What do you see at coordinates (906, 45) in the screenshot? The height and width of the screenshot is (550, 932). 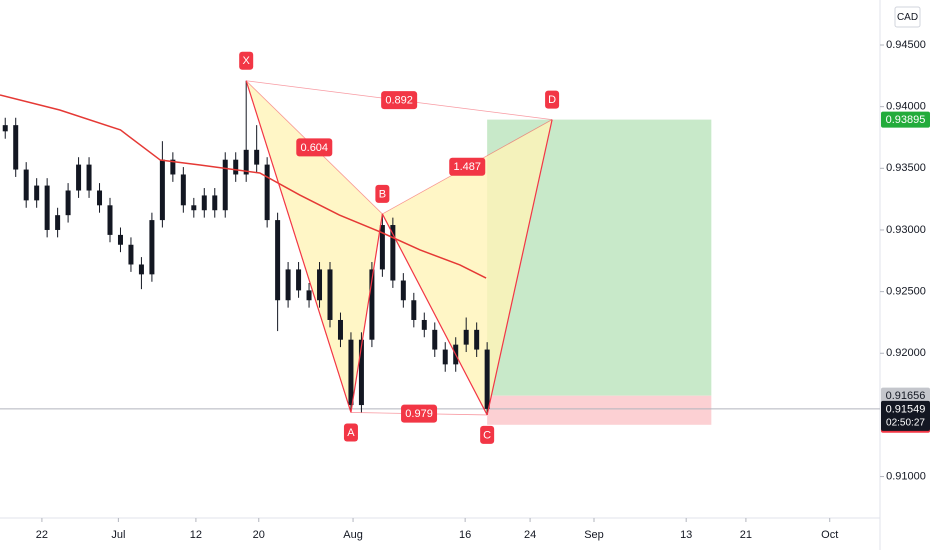 I see `y-tick-label: 0.94500` at bounding box center [906, 45].